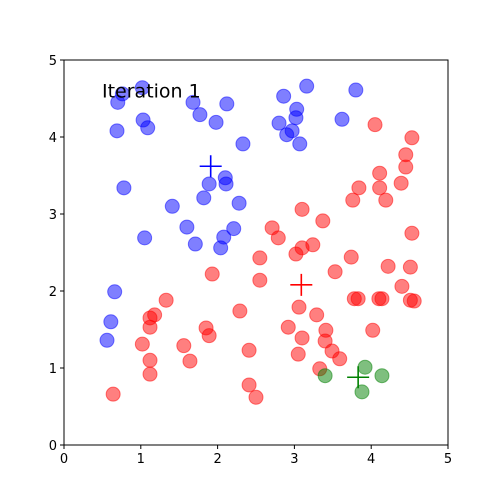  What do you see at coordinates (53, 446) in the screenshot?
I see `y-tick-label: 0` at bounding box center [53, 446].